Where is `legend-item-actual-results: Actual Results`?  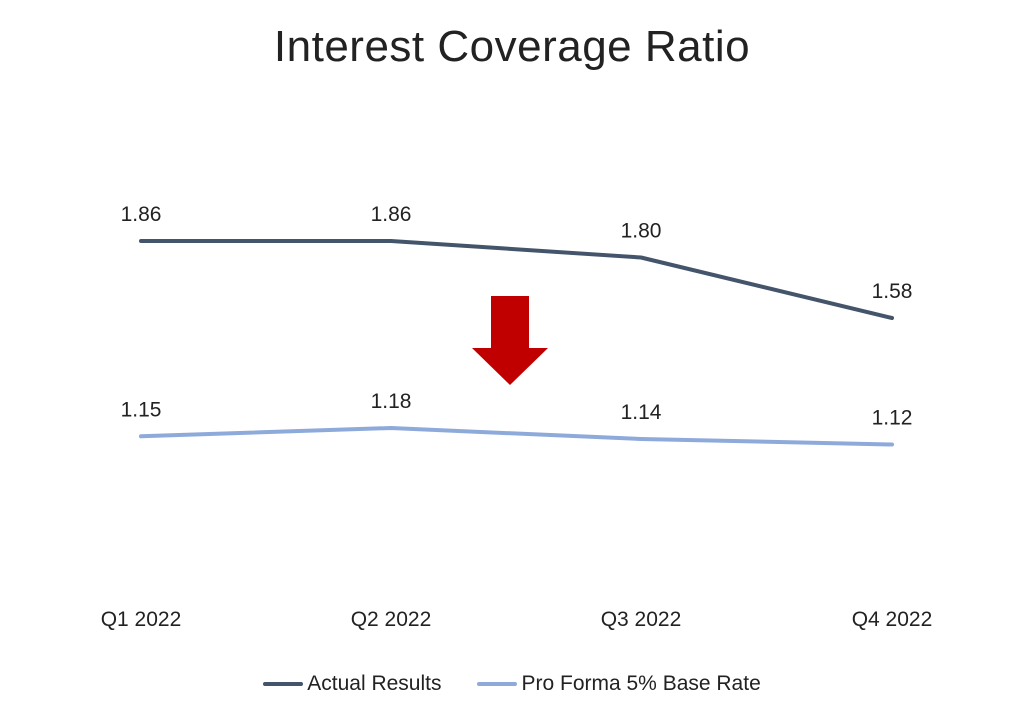 legend-item-actual-results: Actual Results is located at coordinates (352, 684).